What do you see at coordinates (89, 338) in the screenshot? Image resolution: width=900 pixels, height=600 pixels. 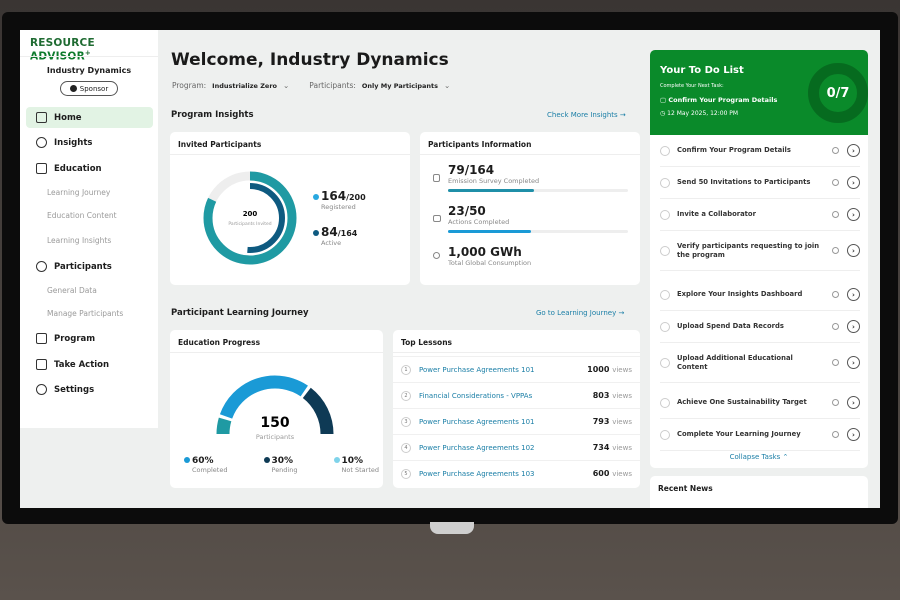 I see `sidebar-item-program: Program` at bounding box center [89, 338].